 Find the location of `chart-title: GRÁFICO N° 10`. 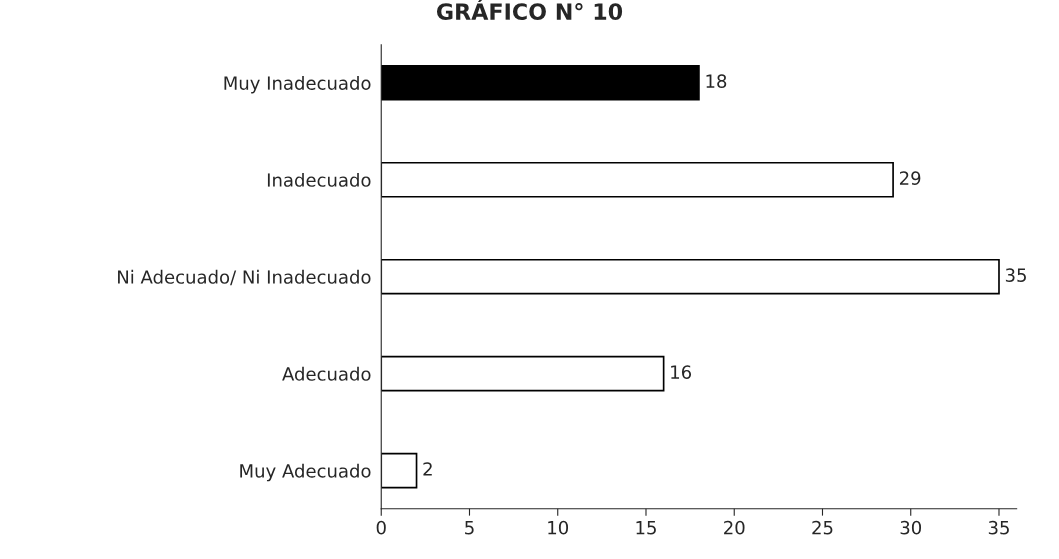

chart-title: GRÁFICO N° 10 is located at coordinates (529, 10).